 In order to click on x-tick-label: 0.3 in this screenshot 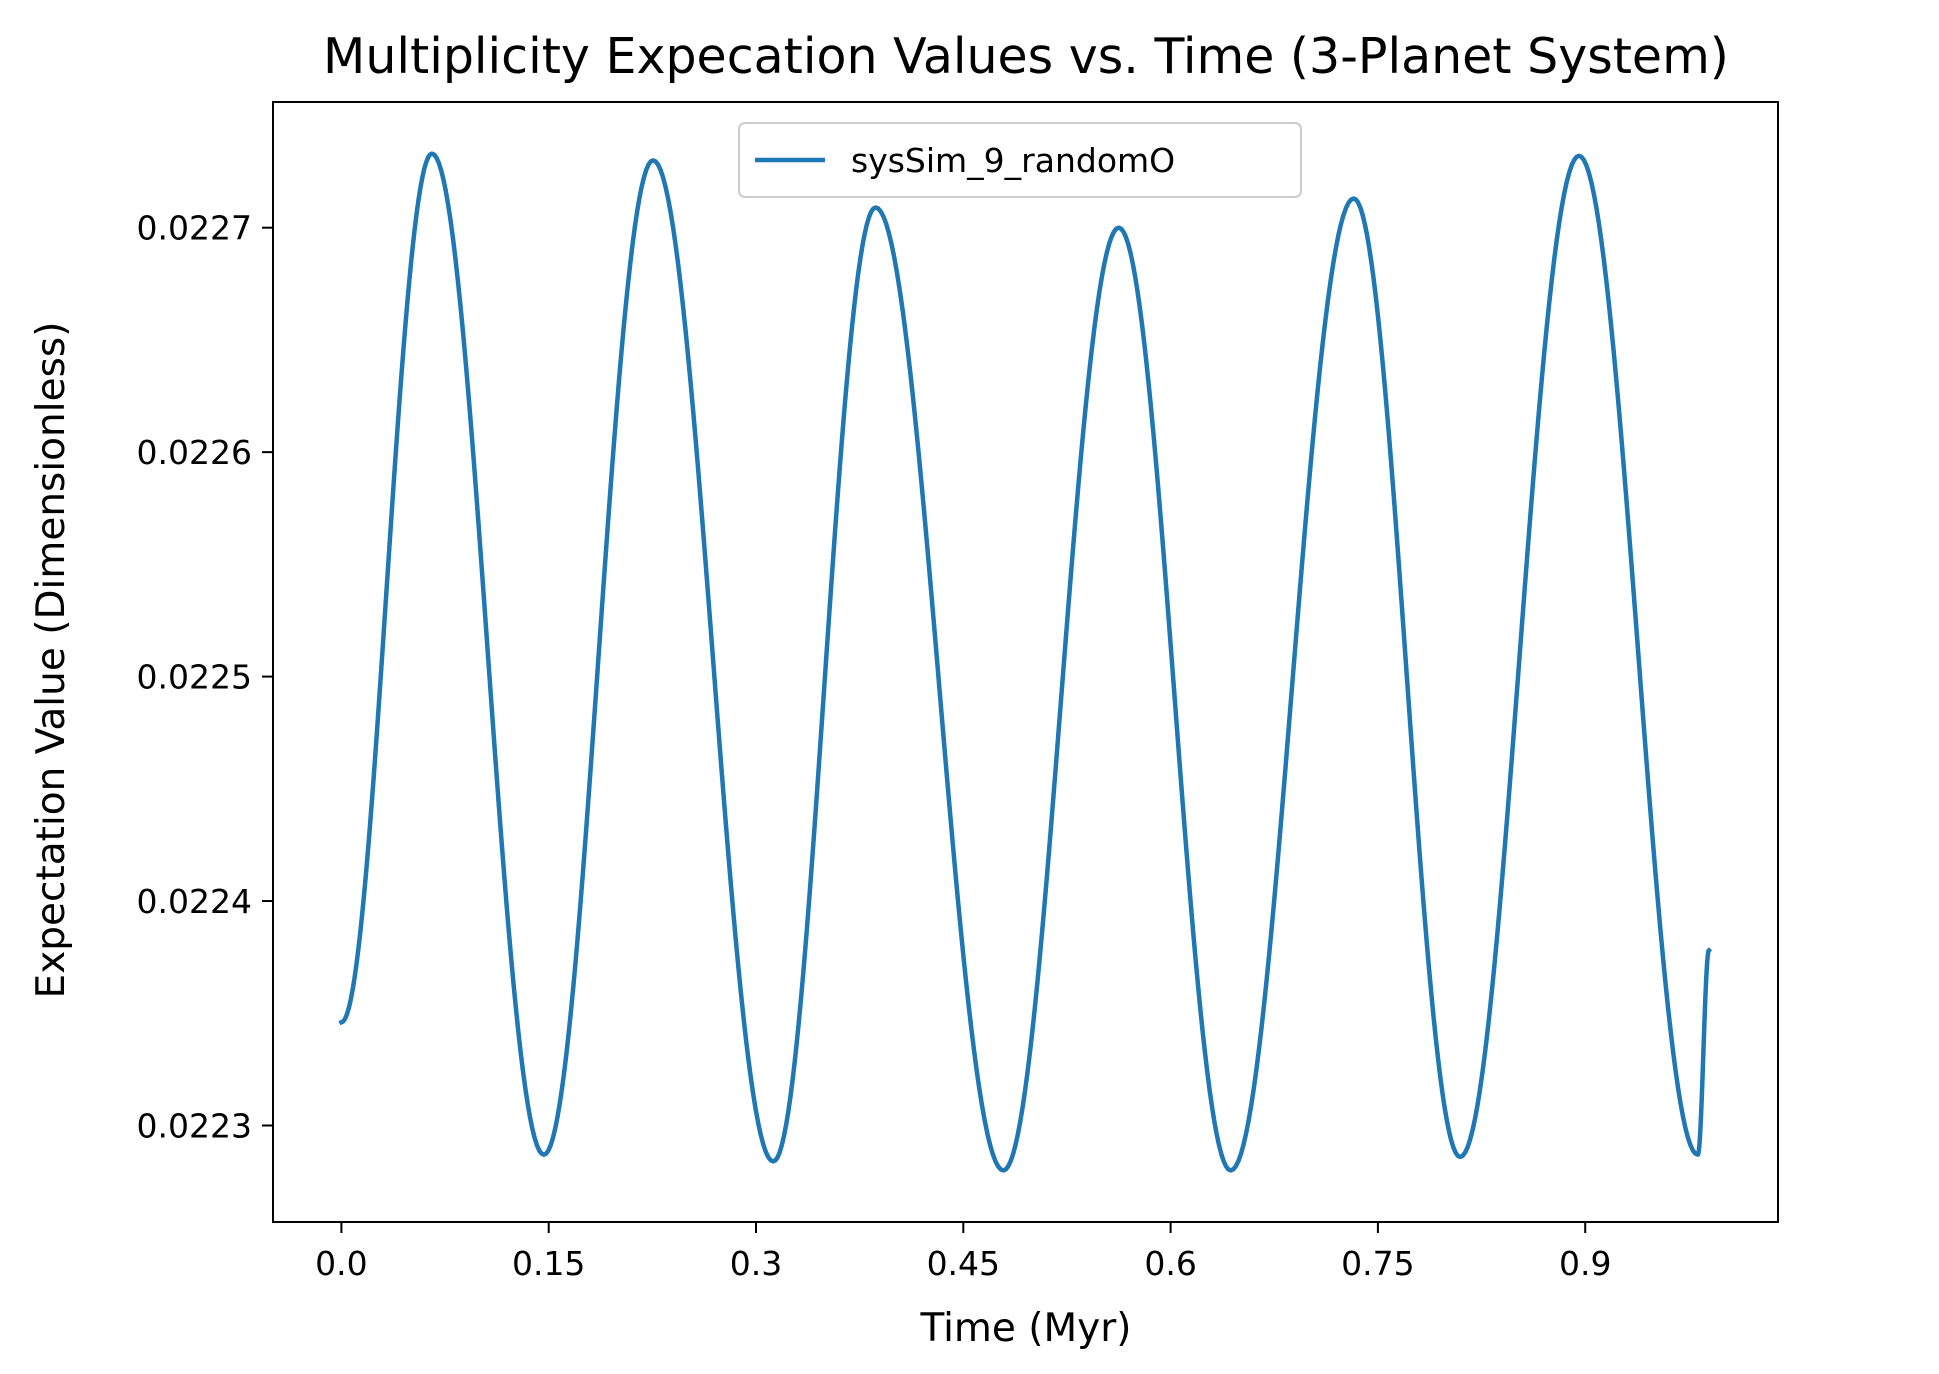, I will do `click(756, 1263)`.